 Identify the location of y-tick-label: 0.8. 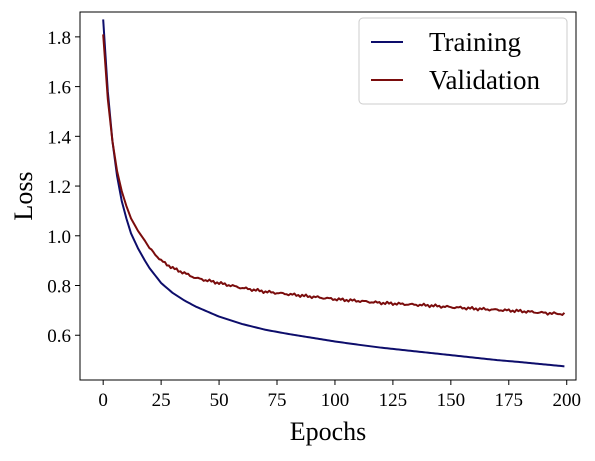
(59, 287).